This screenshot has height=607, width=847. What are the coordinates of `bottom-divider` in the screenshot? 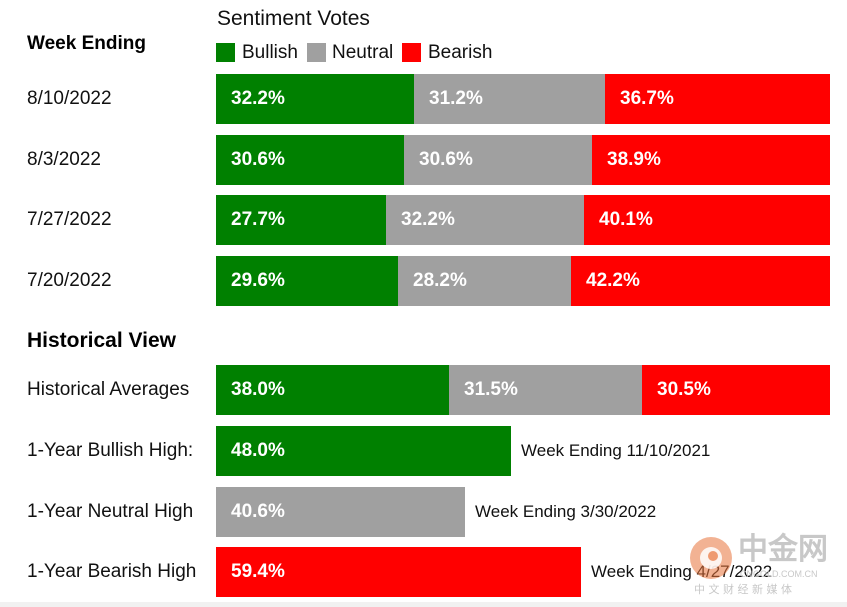 It's located at (423, 604).